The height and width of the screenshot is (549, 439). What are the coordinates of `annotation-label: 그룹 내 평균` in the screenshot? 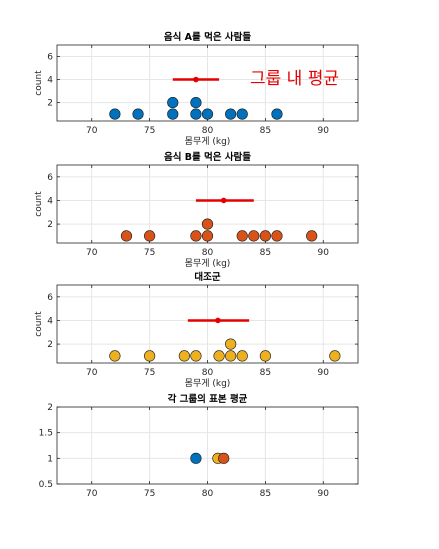 It's located at (294, 79).